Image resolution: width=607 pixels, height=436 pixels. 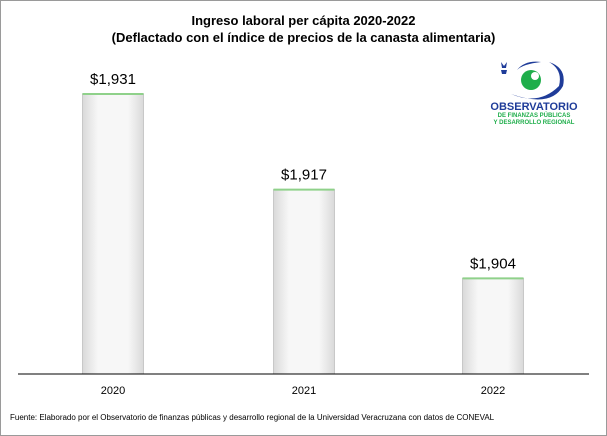 I want to click on logo-line2: DE FINANZAS PÚBLICAS, so click(x=534, y=116).